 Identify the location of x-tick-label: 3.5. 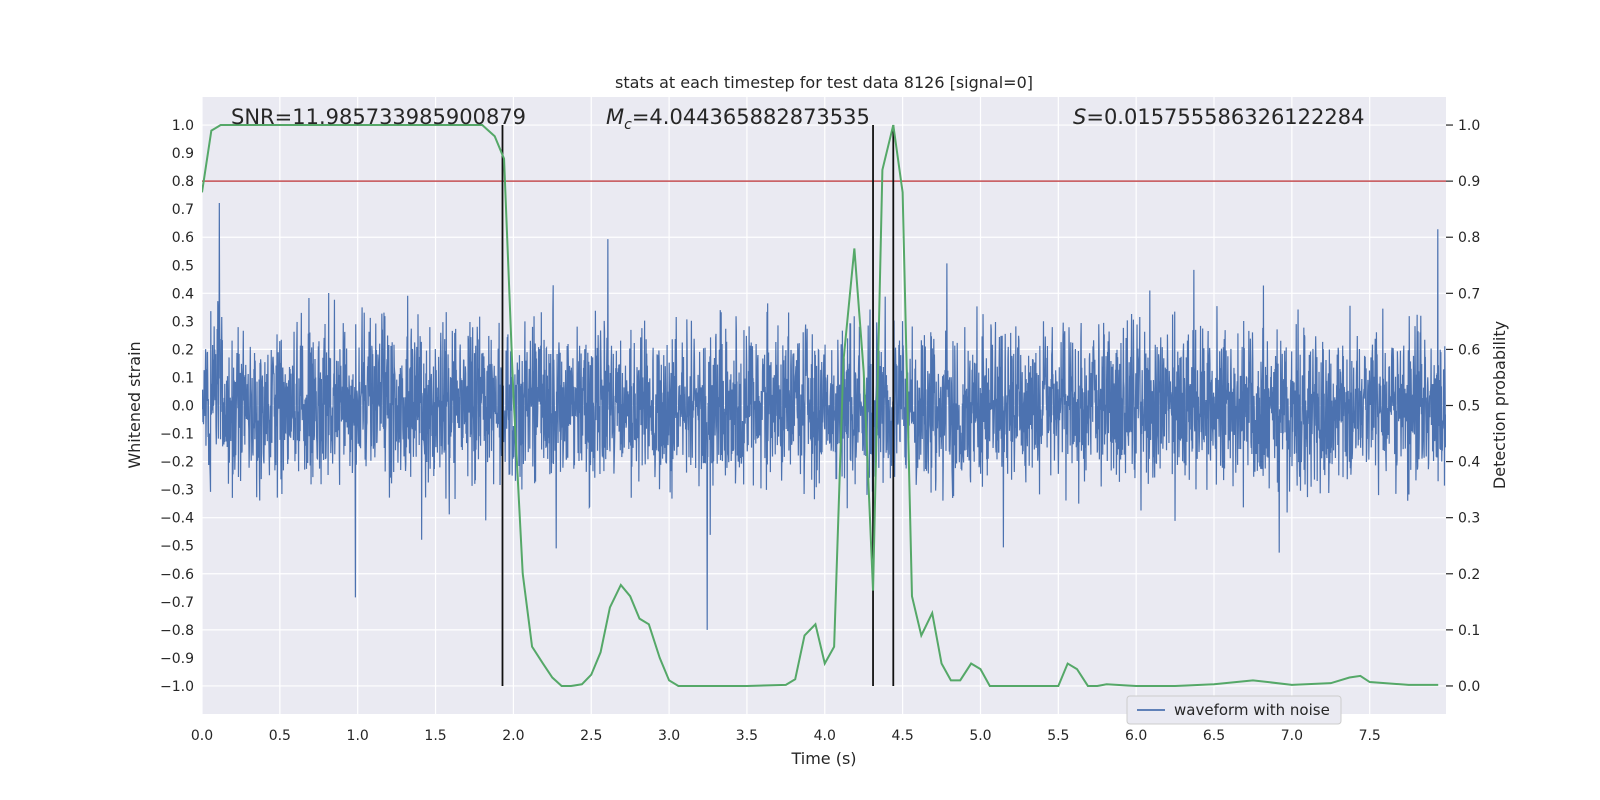
(747, 736).